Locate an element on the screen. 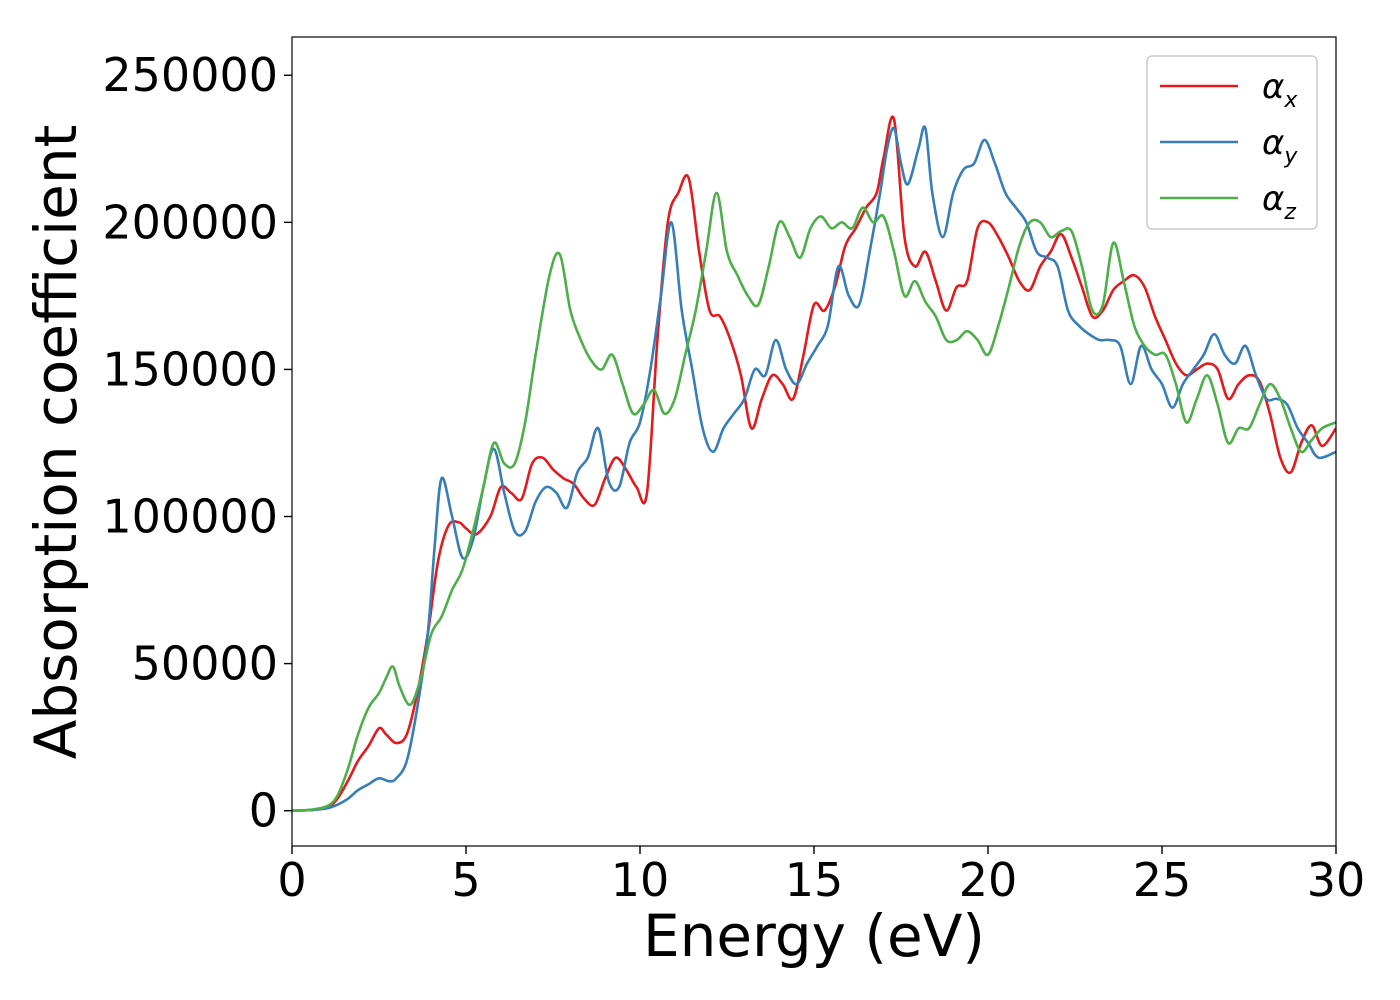  y-tick-label: 150000 is located at coordinates (190, 369).